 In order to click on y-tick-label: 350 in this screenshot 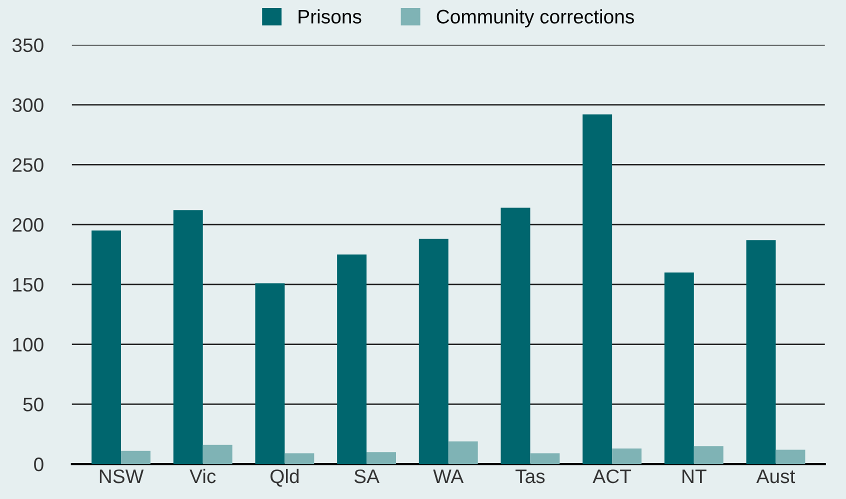, I will do `click(28, 45)`.